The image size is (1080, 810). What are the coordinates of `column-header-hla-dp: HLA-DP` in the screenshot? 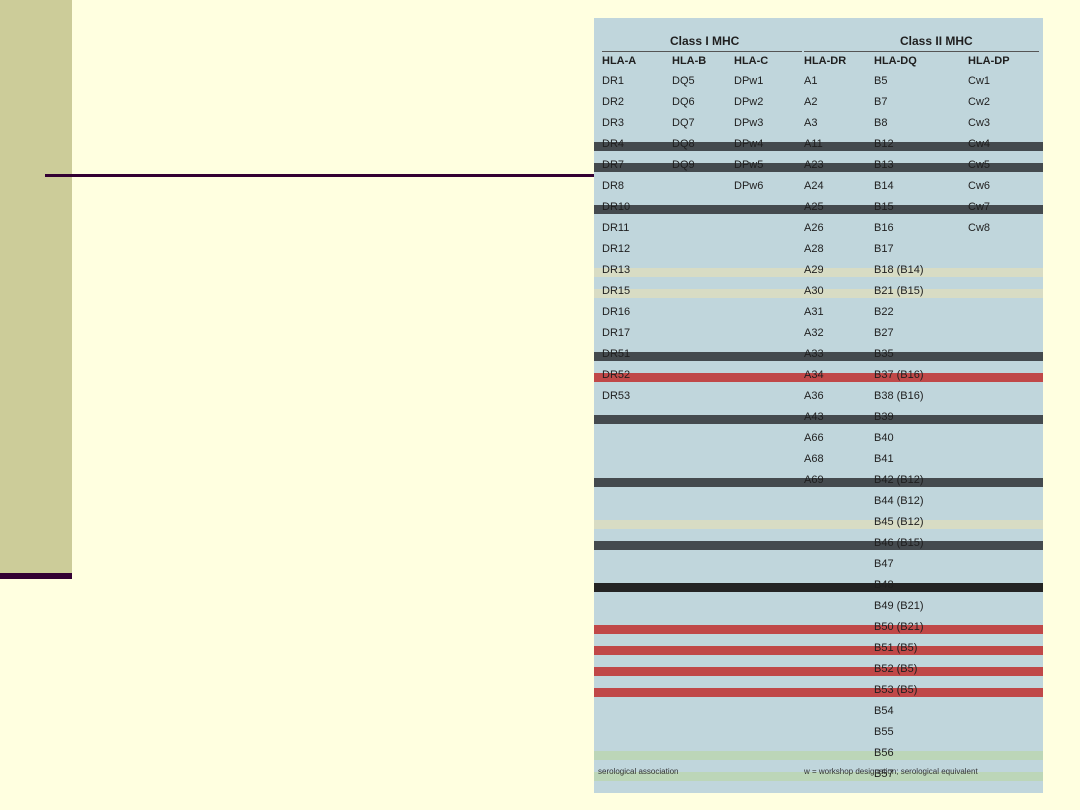 It's located at (989, 61).